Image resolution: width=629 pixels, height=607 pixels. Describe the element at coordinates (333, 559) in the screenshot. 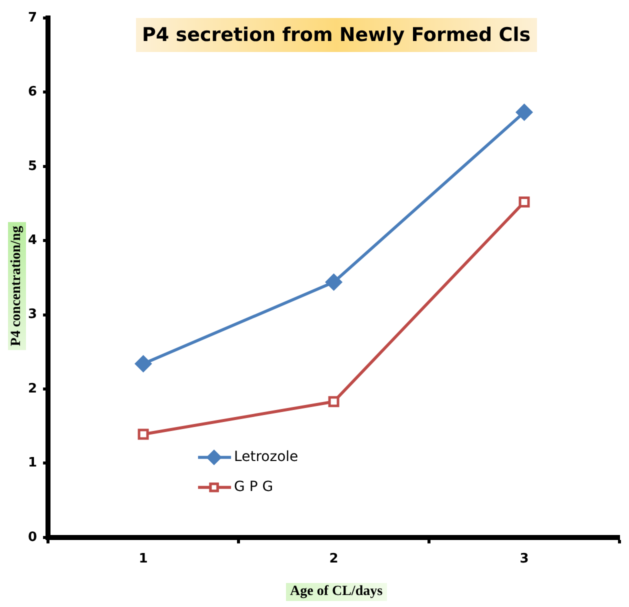

I see `x-tick-label: 2` at that location.